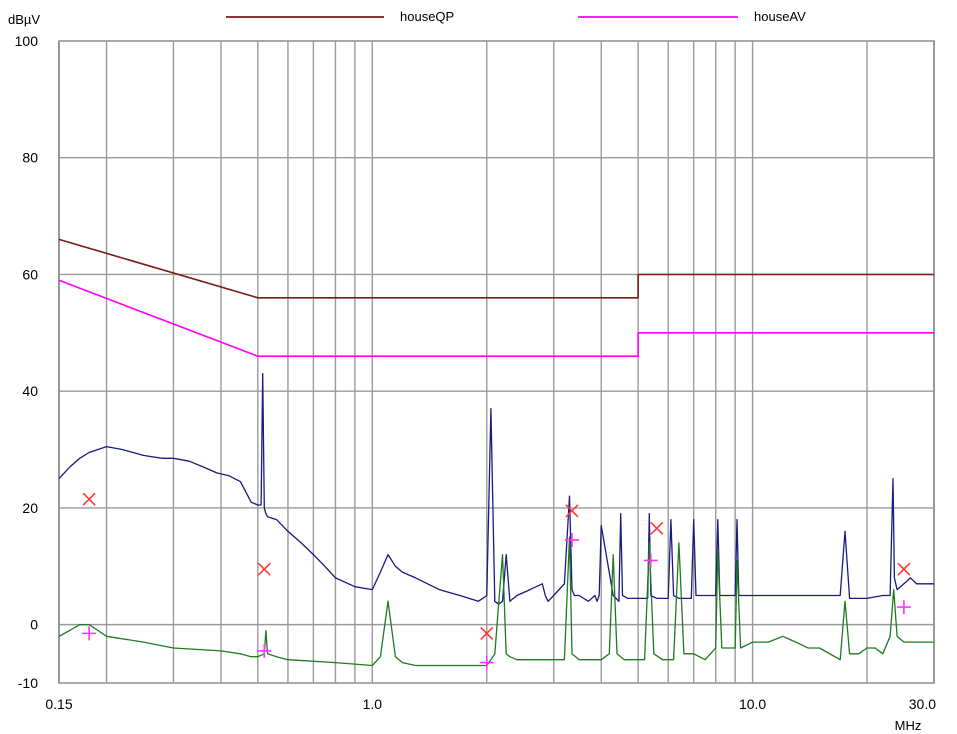 This screenshot has height=734, width=957. What do you see at coordinates (908, 725) in the screenshot?
I see `x-axis-unit-label: MHz` at bounding box center [908, 725].